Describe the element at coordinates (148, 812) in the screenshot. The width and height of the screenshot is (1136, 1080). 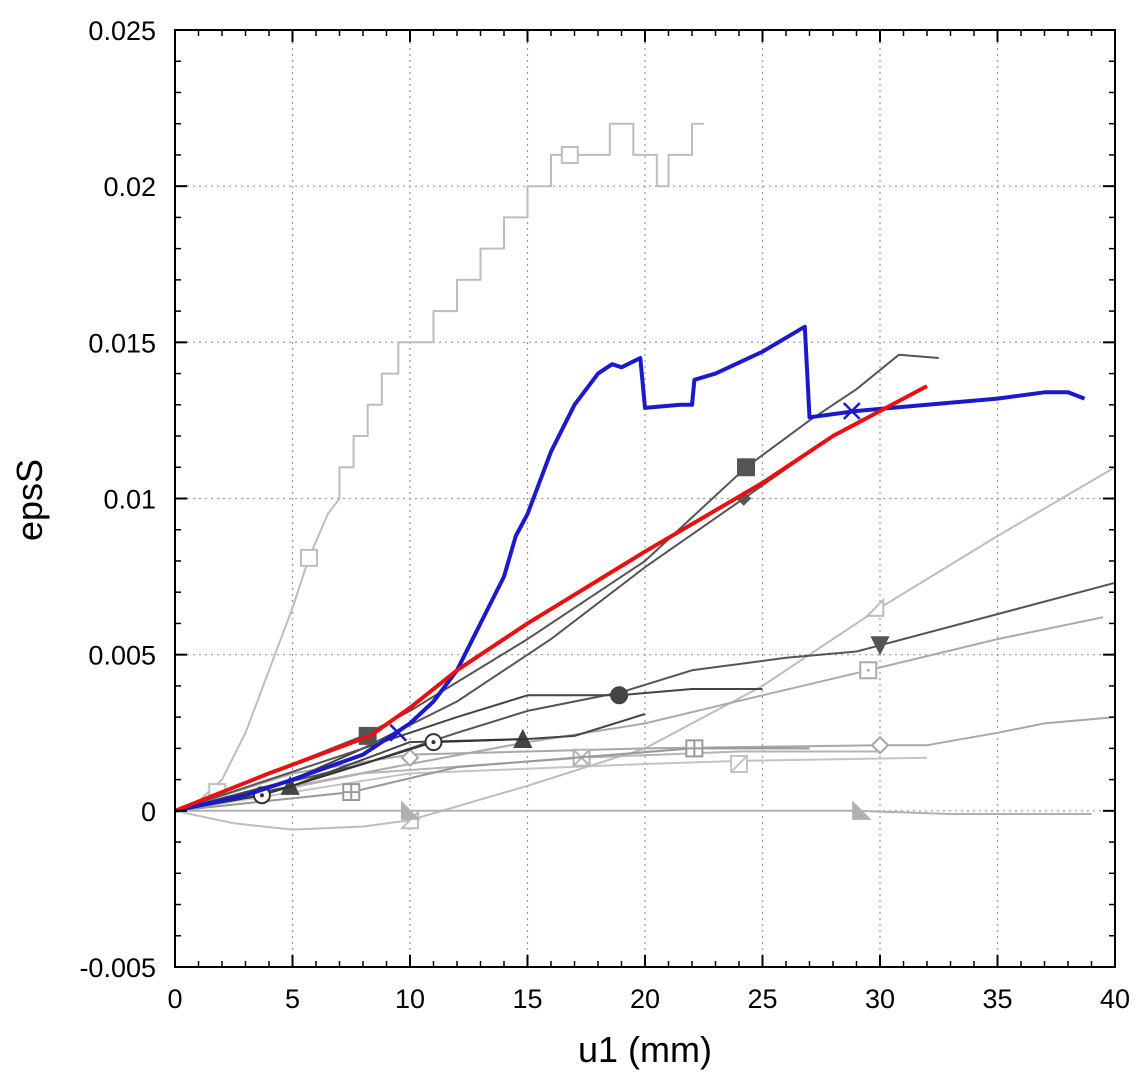
I see `y-tick-label: 0` at that location.